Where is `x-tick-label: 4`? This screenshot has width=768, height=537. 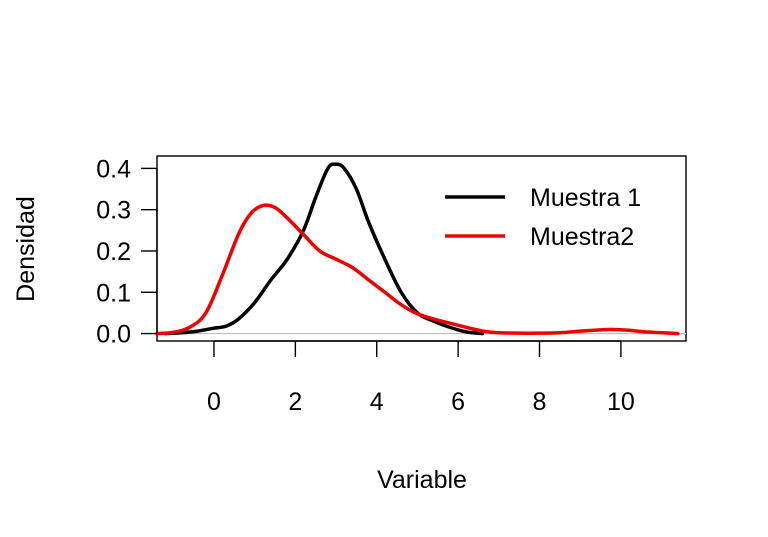 x-tick-label: 4 is located at coordinates (377, 402).